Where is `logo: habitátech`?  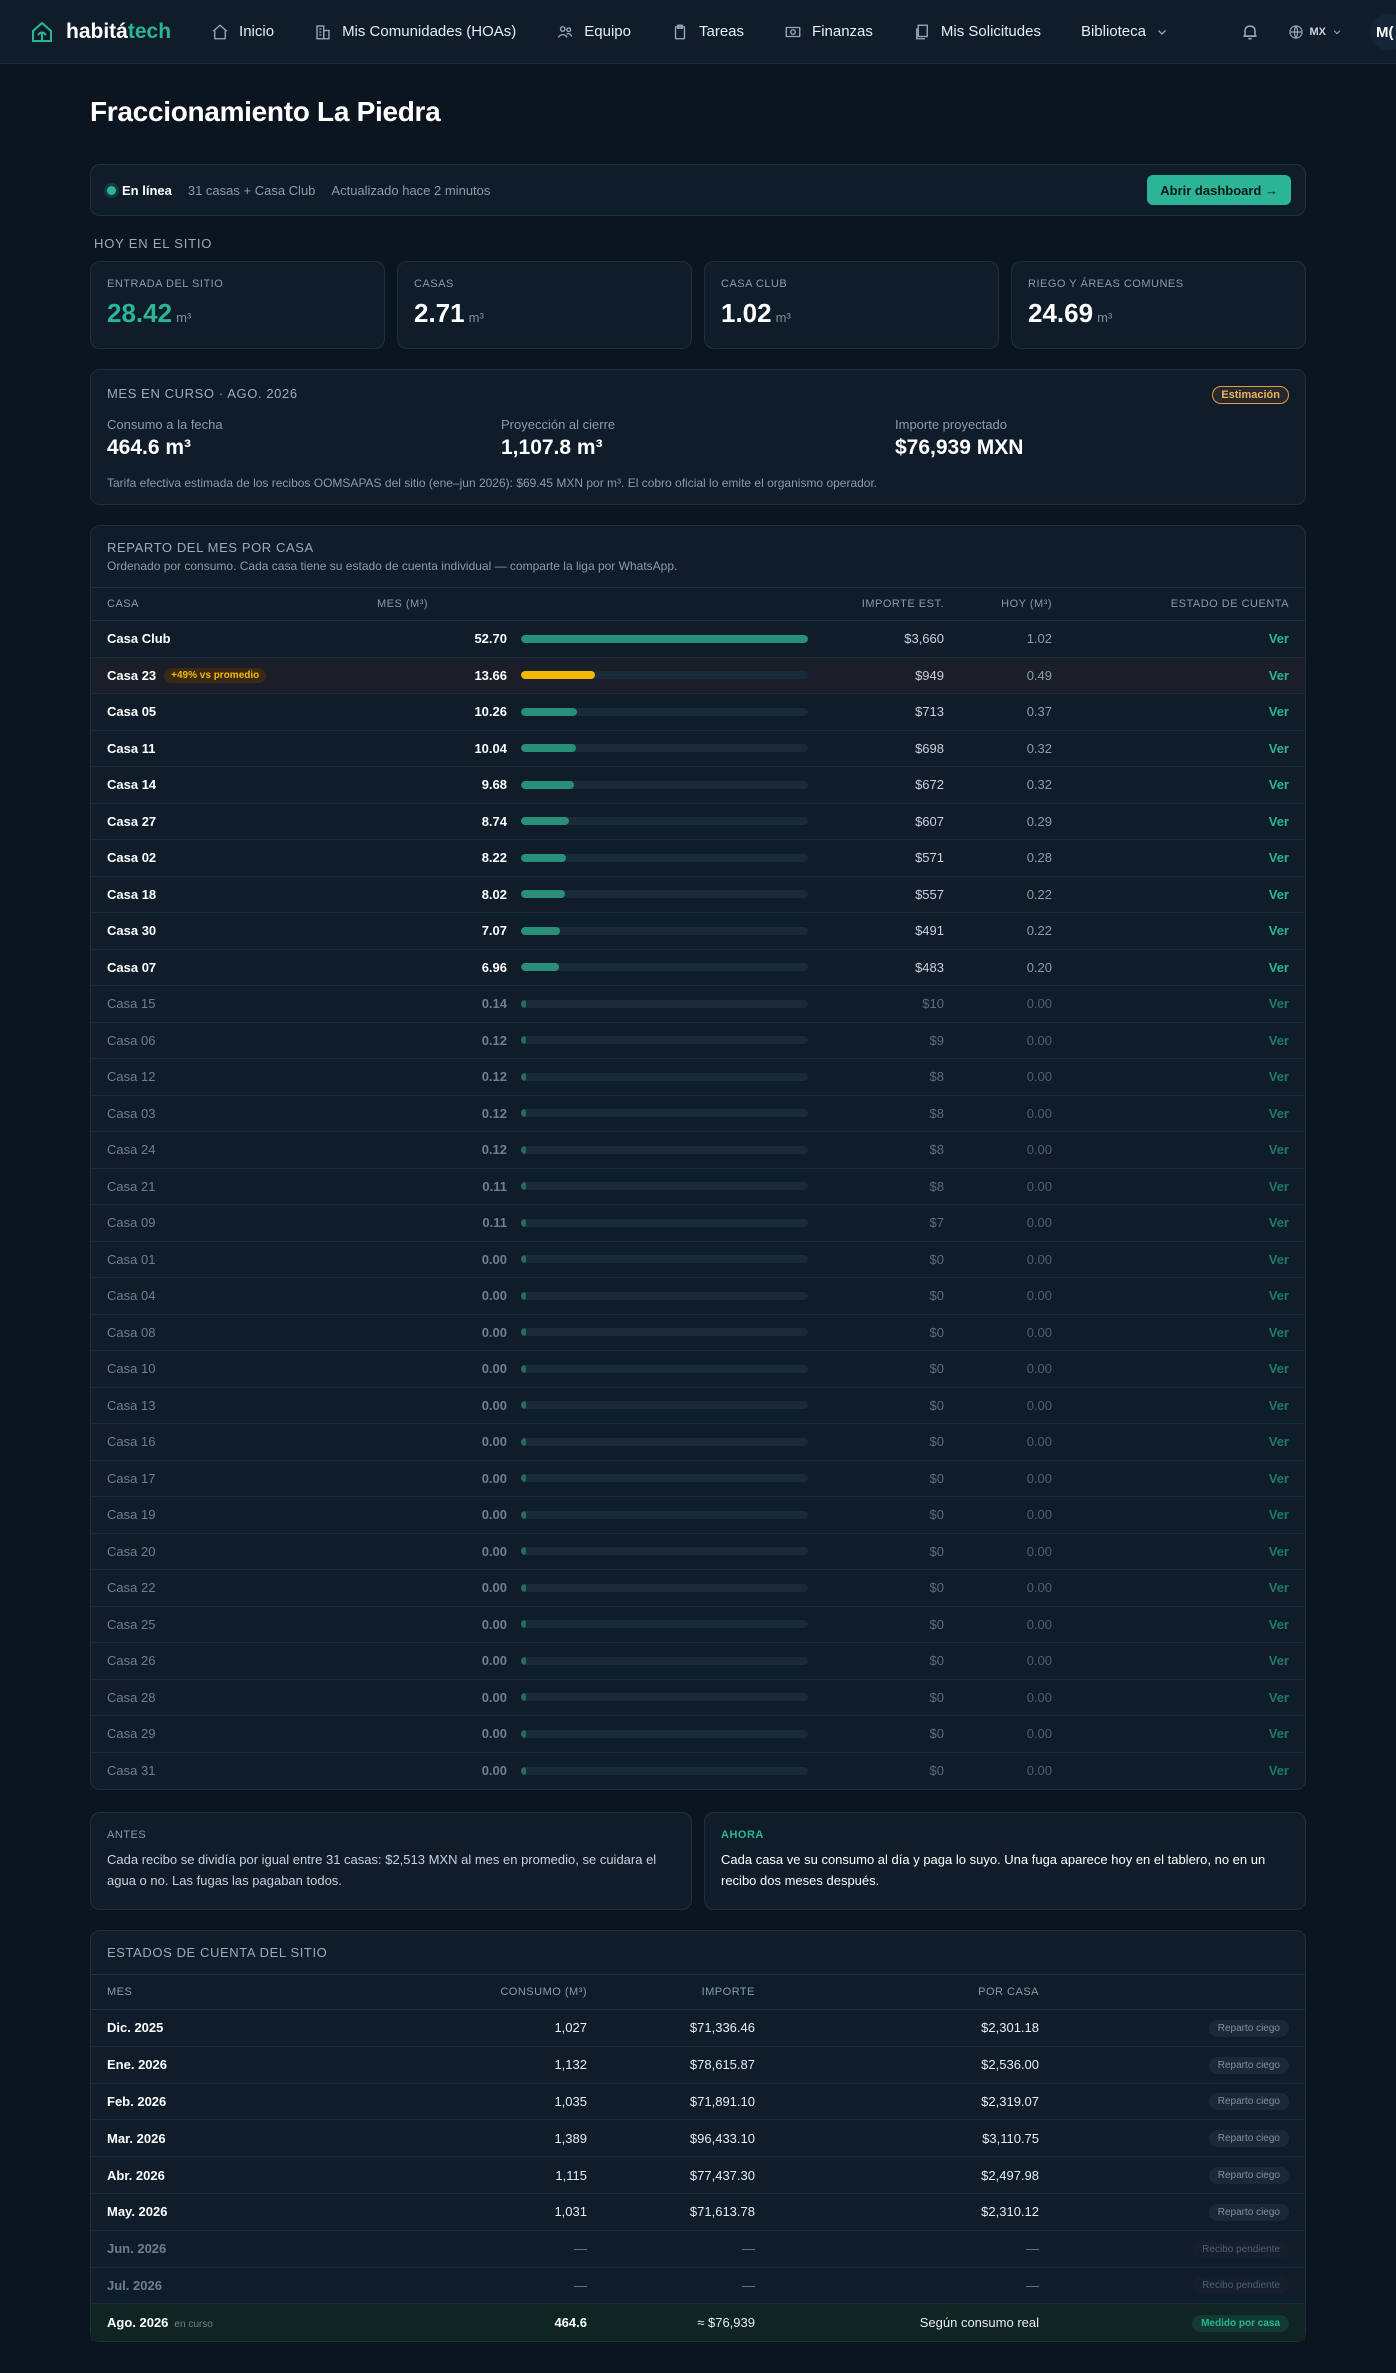 logo: habitátech is located at coordinates (100, 32).